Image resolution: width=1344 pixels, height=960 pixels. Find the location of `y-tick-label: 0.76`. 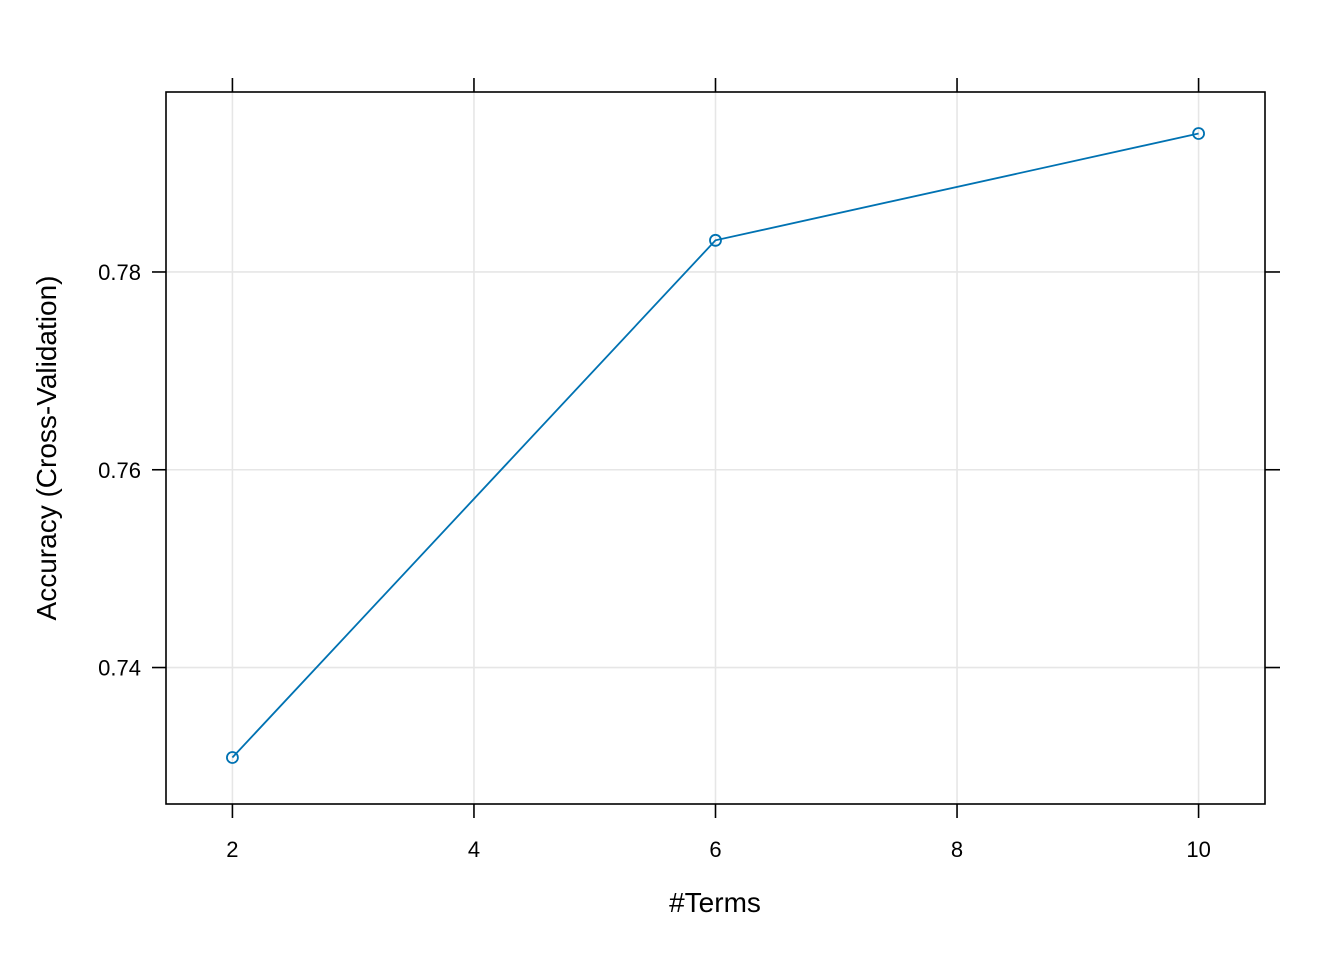

y-tick-label: 0.76 is located at coordinates (119, 470).